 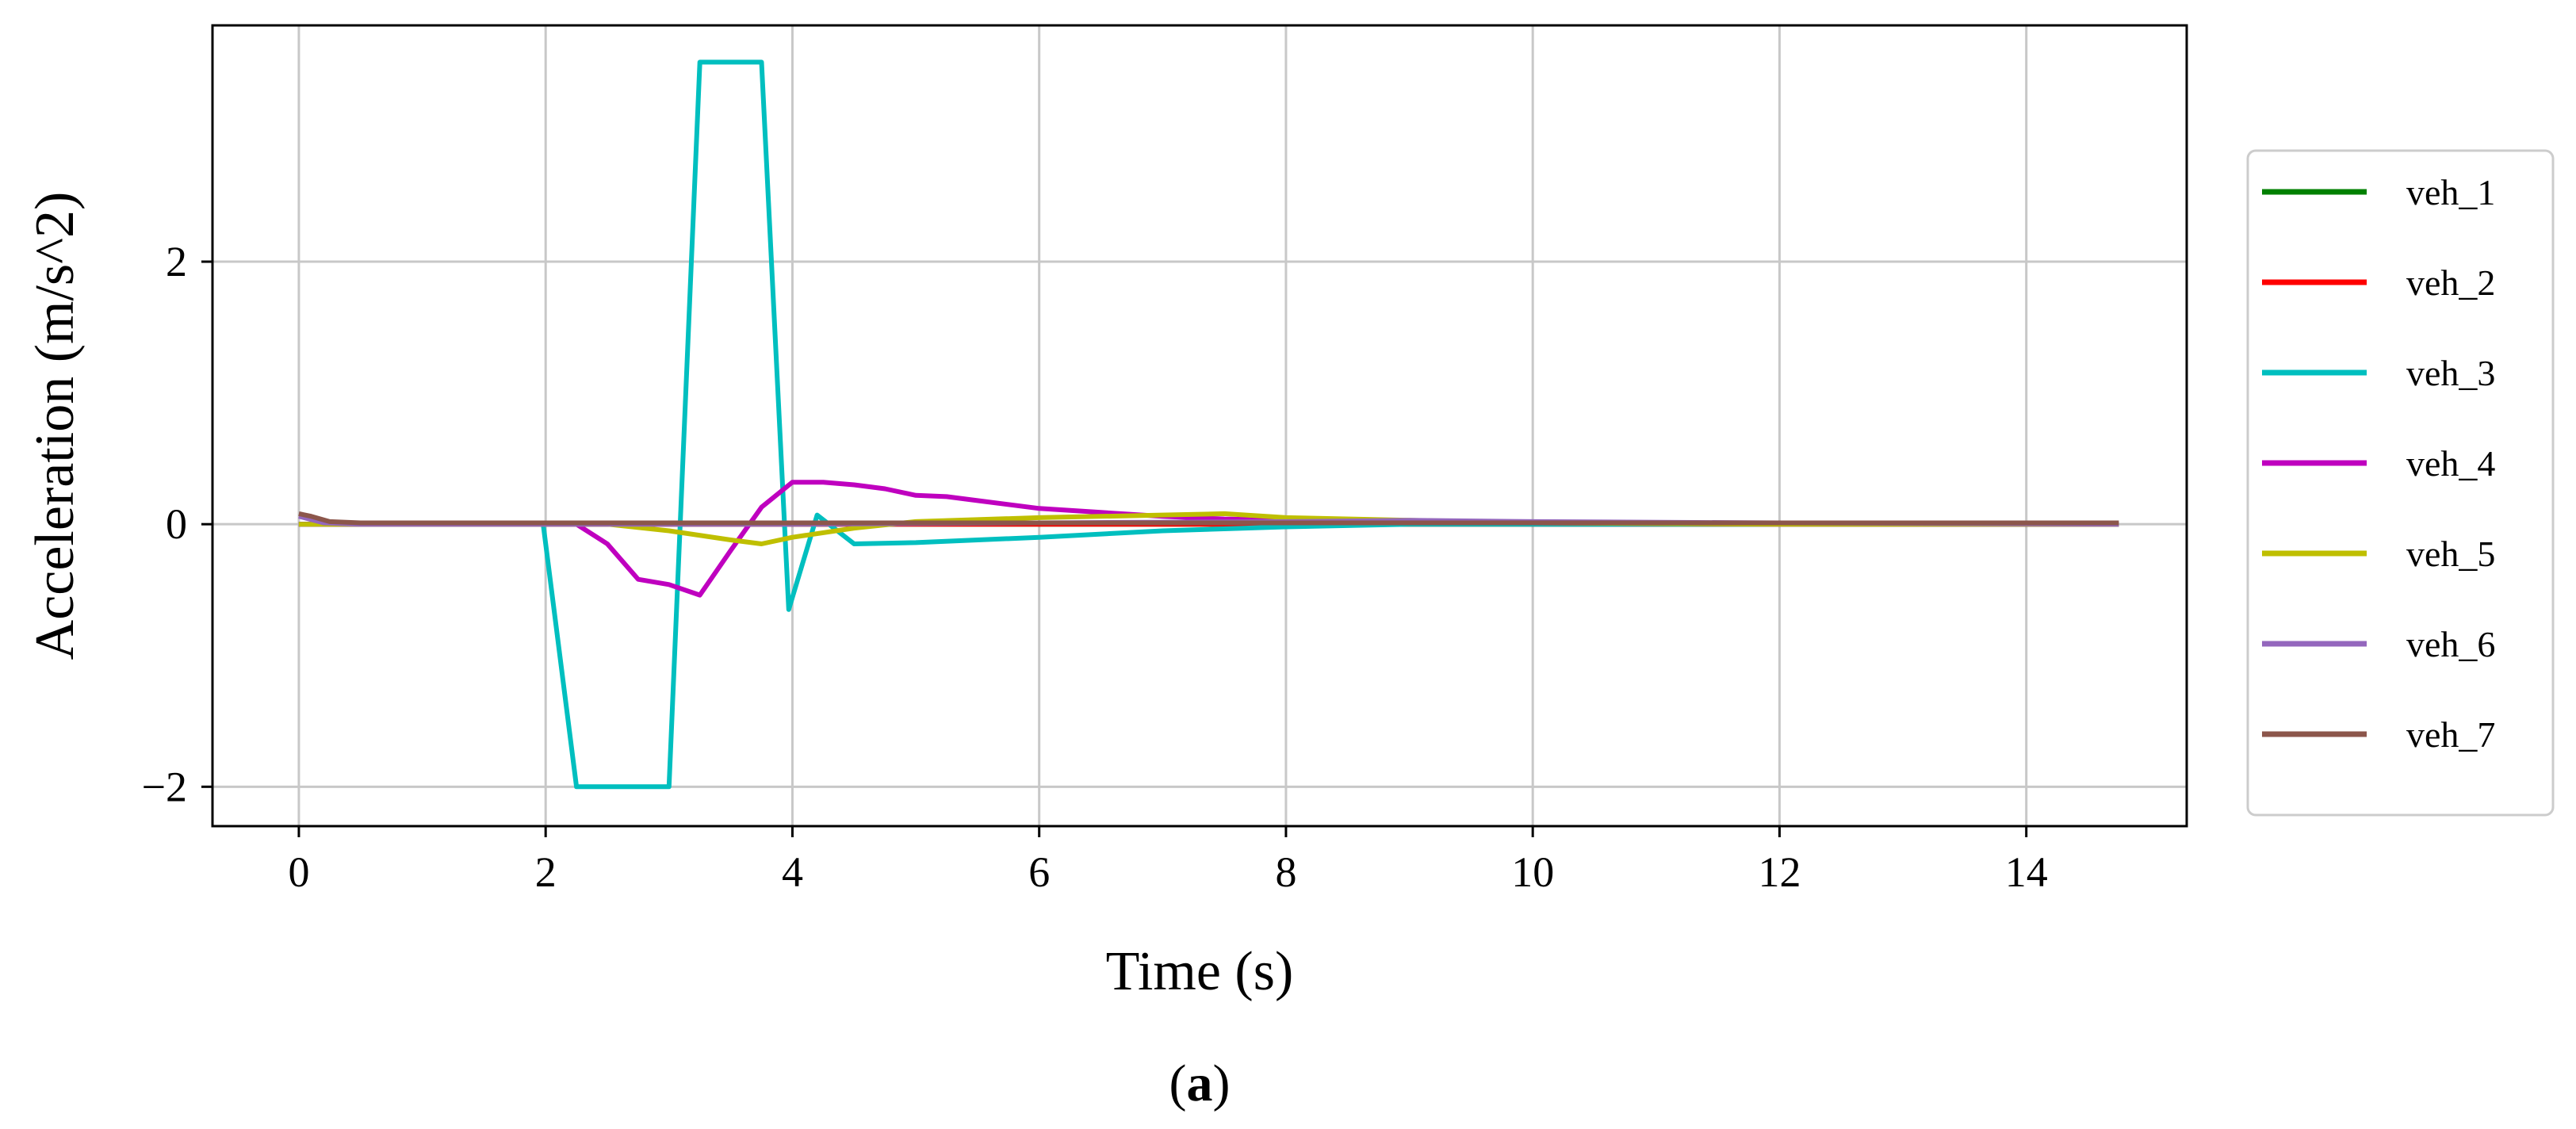 What do you see at coordinates (55, 426) in the screenshot?
I see `y-axis-label: Acceleration (m/s^2)` at bounding box center [55, 426].